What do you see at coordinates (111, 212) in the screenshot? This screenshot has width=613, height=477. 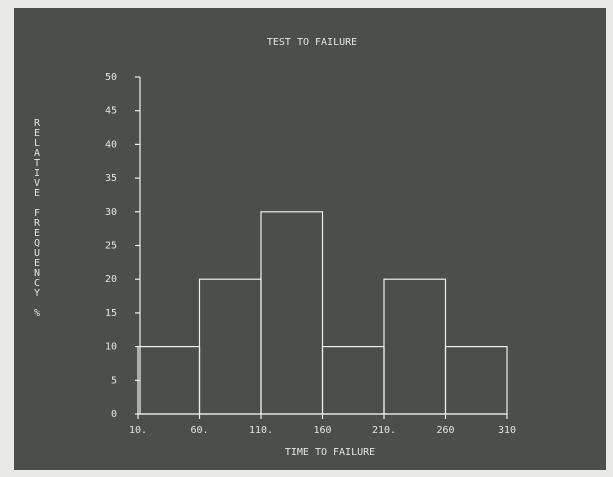 I see `y-tick-label: 30` at bounding box center [111, 212].